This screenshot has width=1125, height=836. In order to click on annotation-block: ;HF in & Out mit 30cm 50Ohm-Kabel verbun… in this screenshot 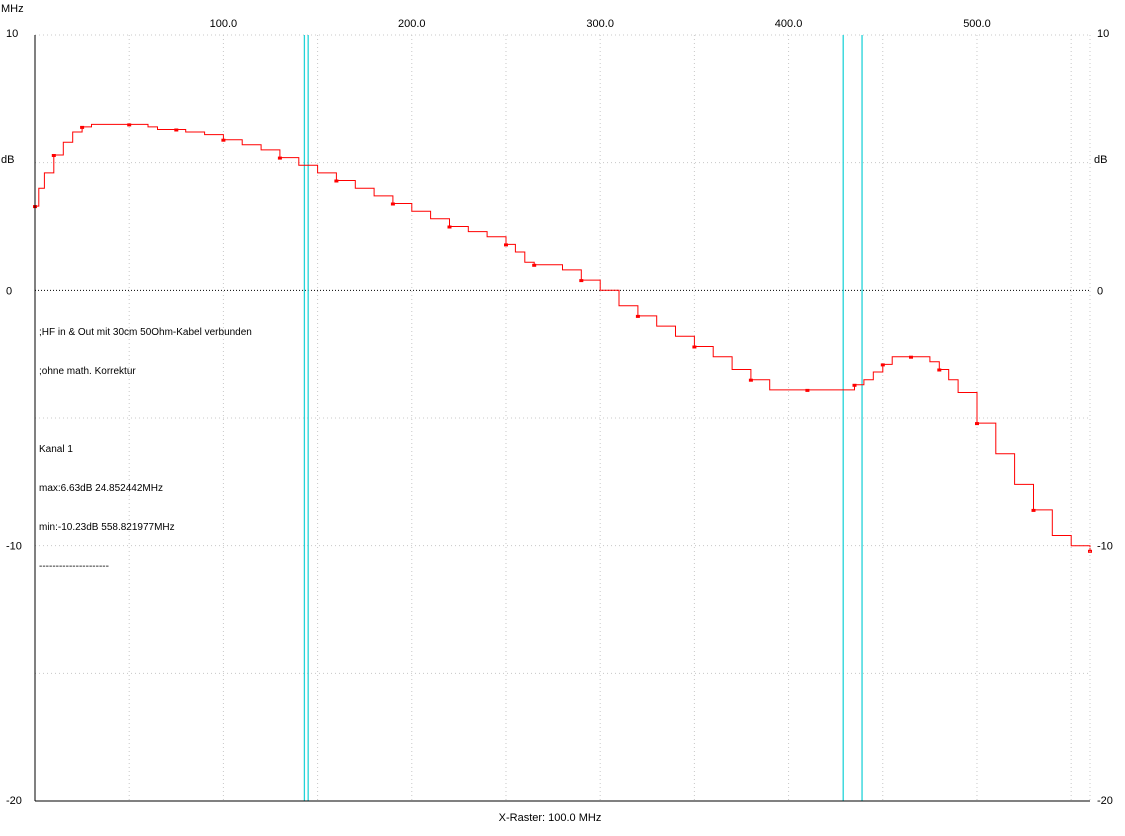, I will do `click(145, 443)`.